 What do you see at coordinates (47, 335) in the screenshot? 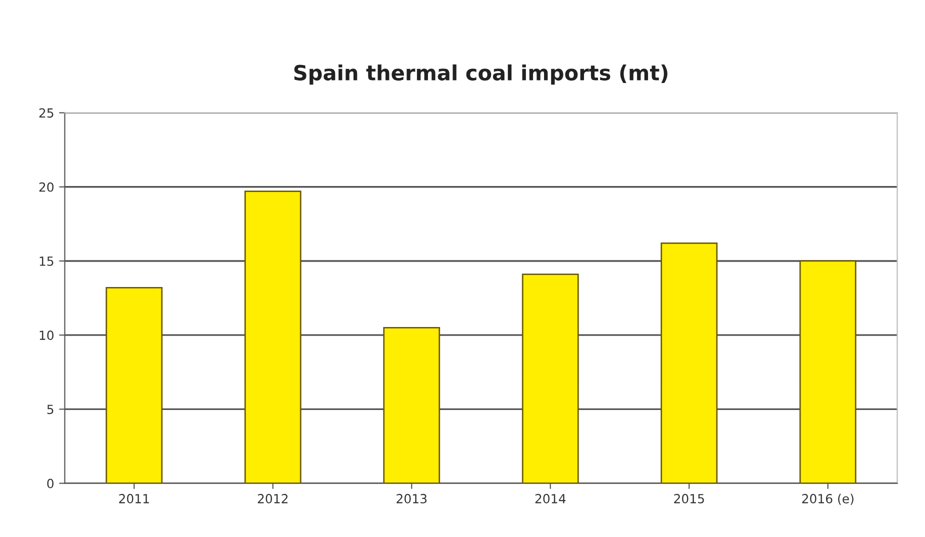
I see `y-tick-label: 10` at bounding box center [47, 335].